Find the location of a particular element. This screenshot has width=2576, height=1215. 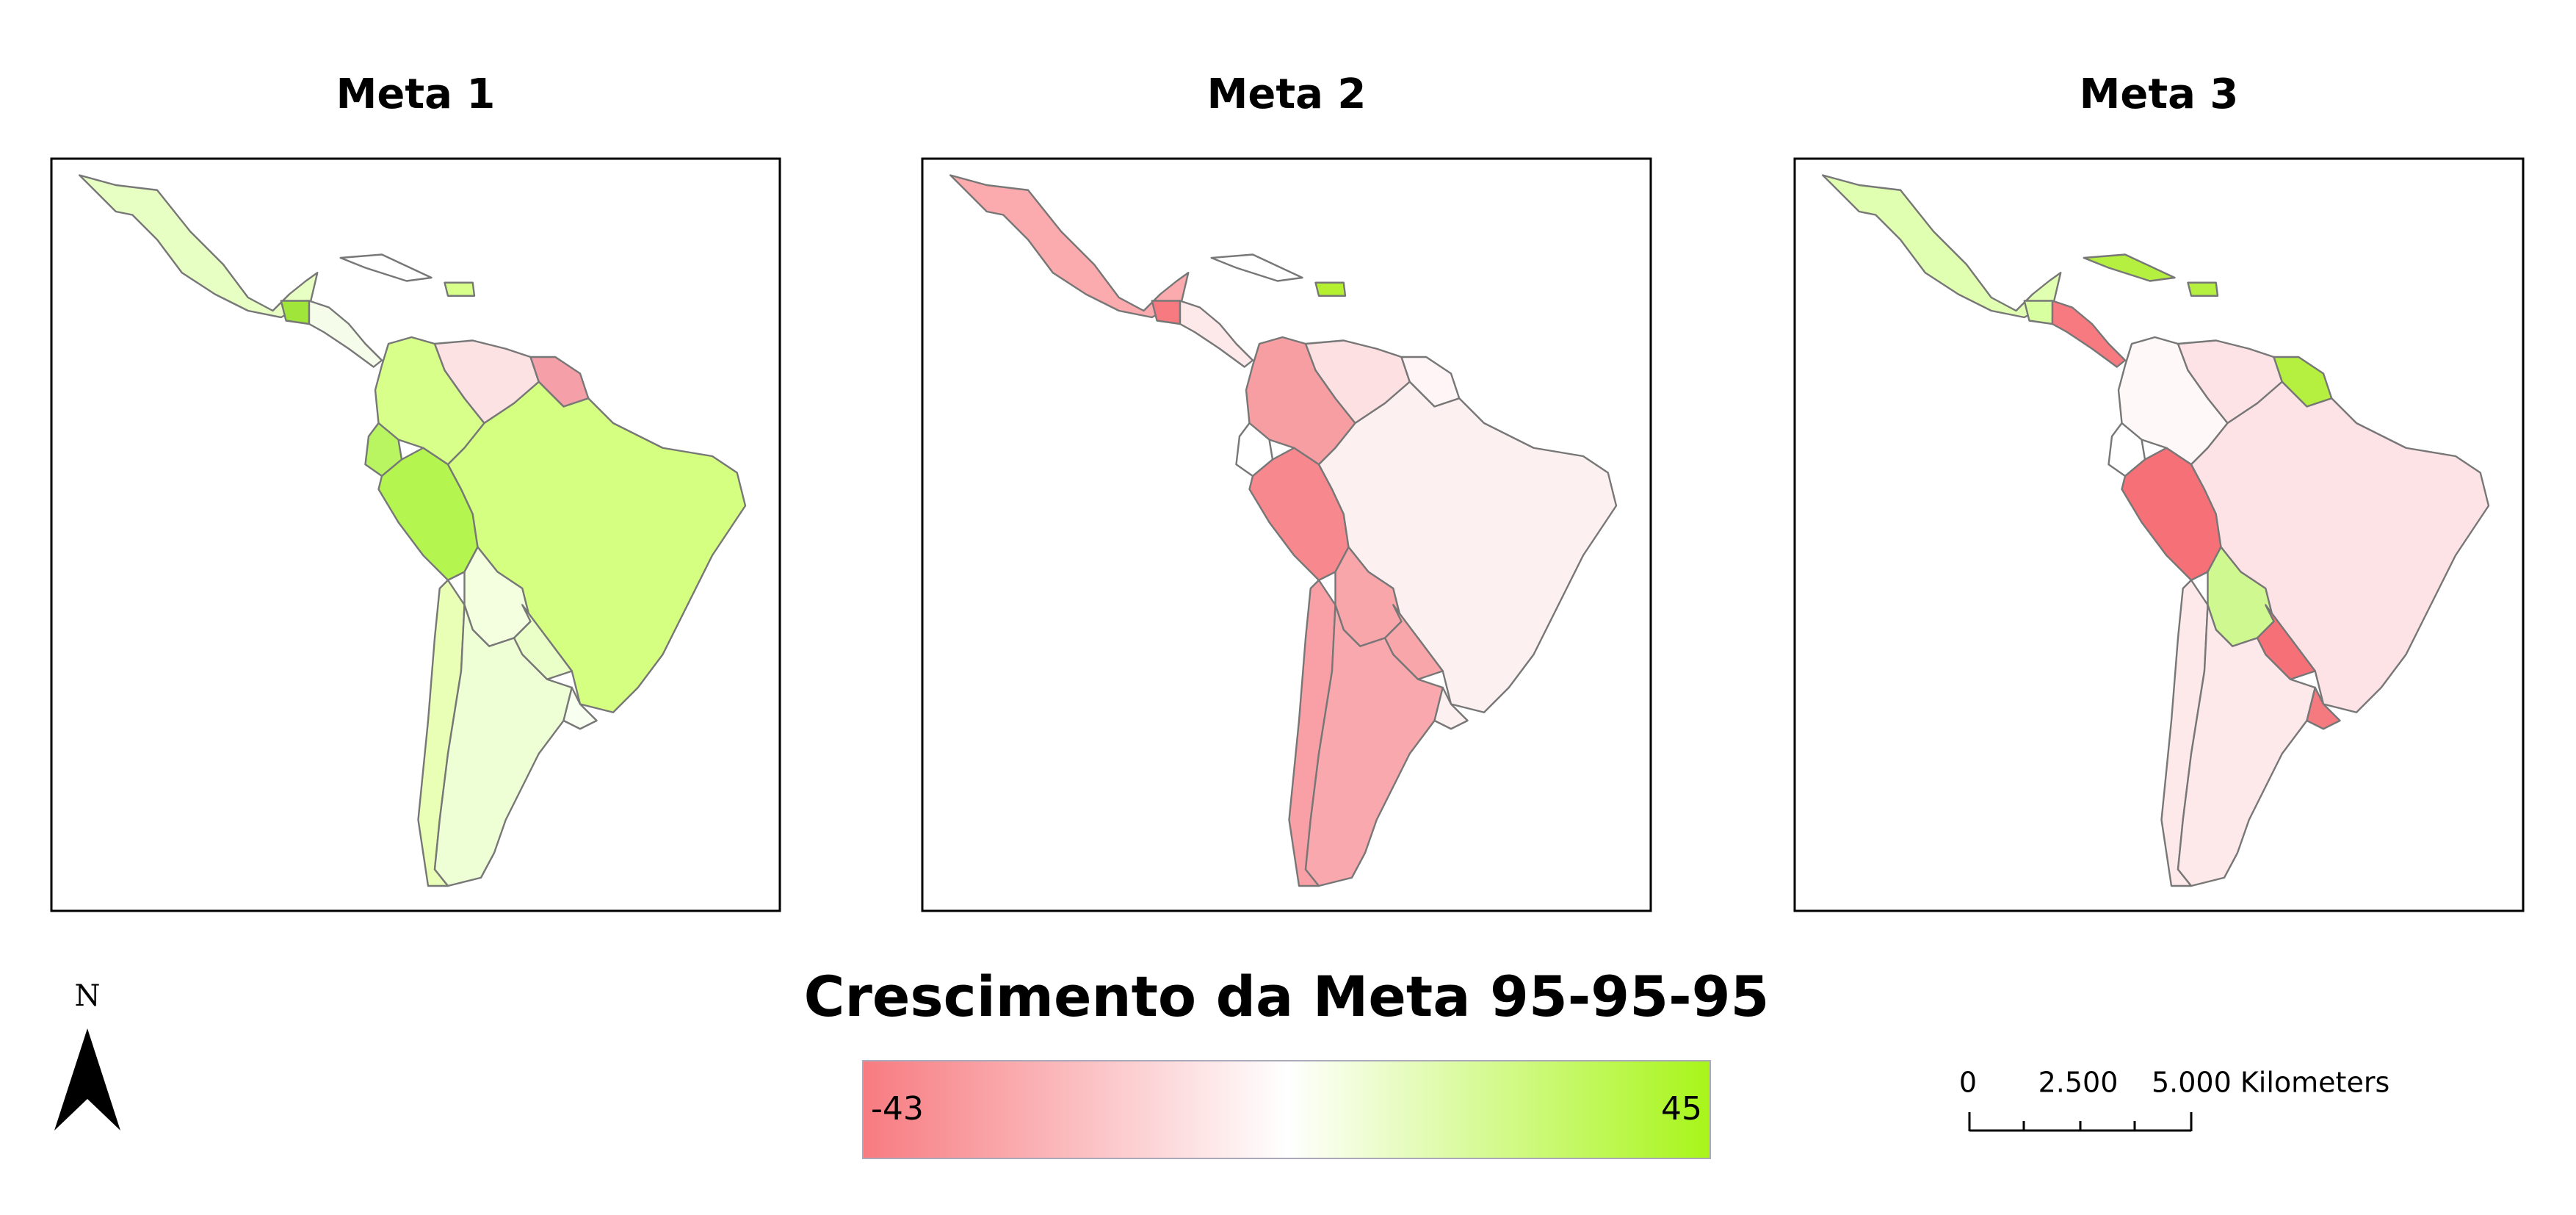

scale-bar is located at coordinates (2080, 1122).